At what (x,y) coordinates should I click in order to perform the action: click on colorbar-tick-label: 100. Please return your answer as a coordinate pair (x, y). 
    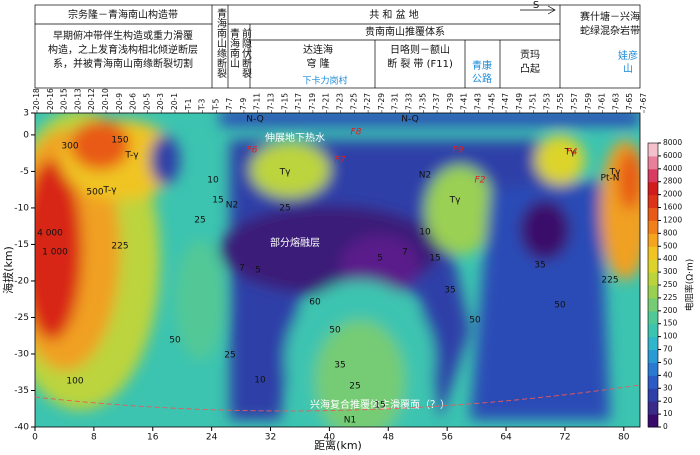
    Looking at the image, I should click on (670, 336).